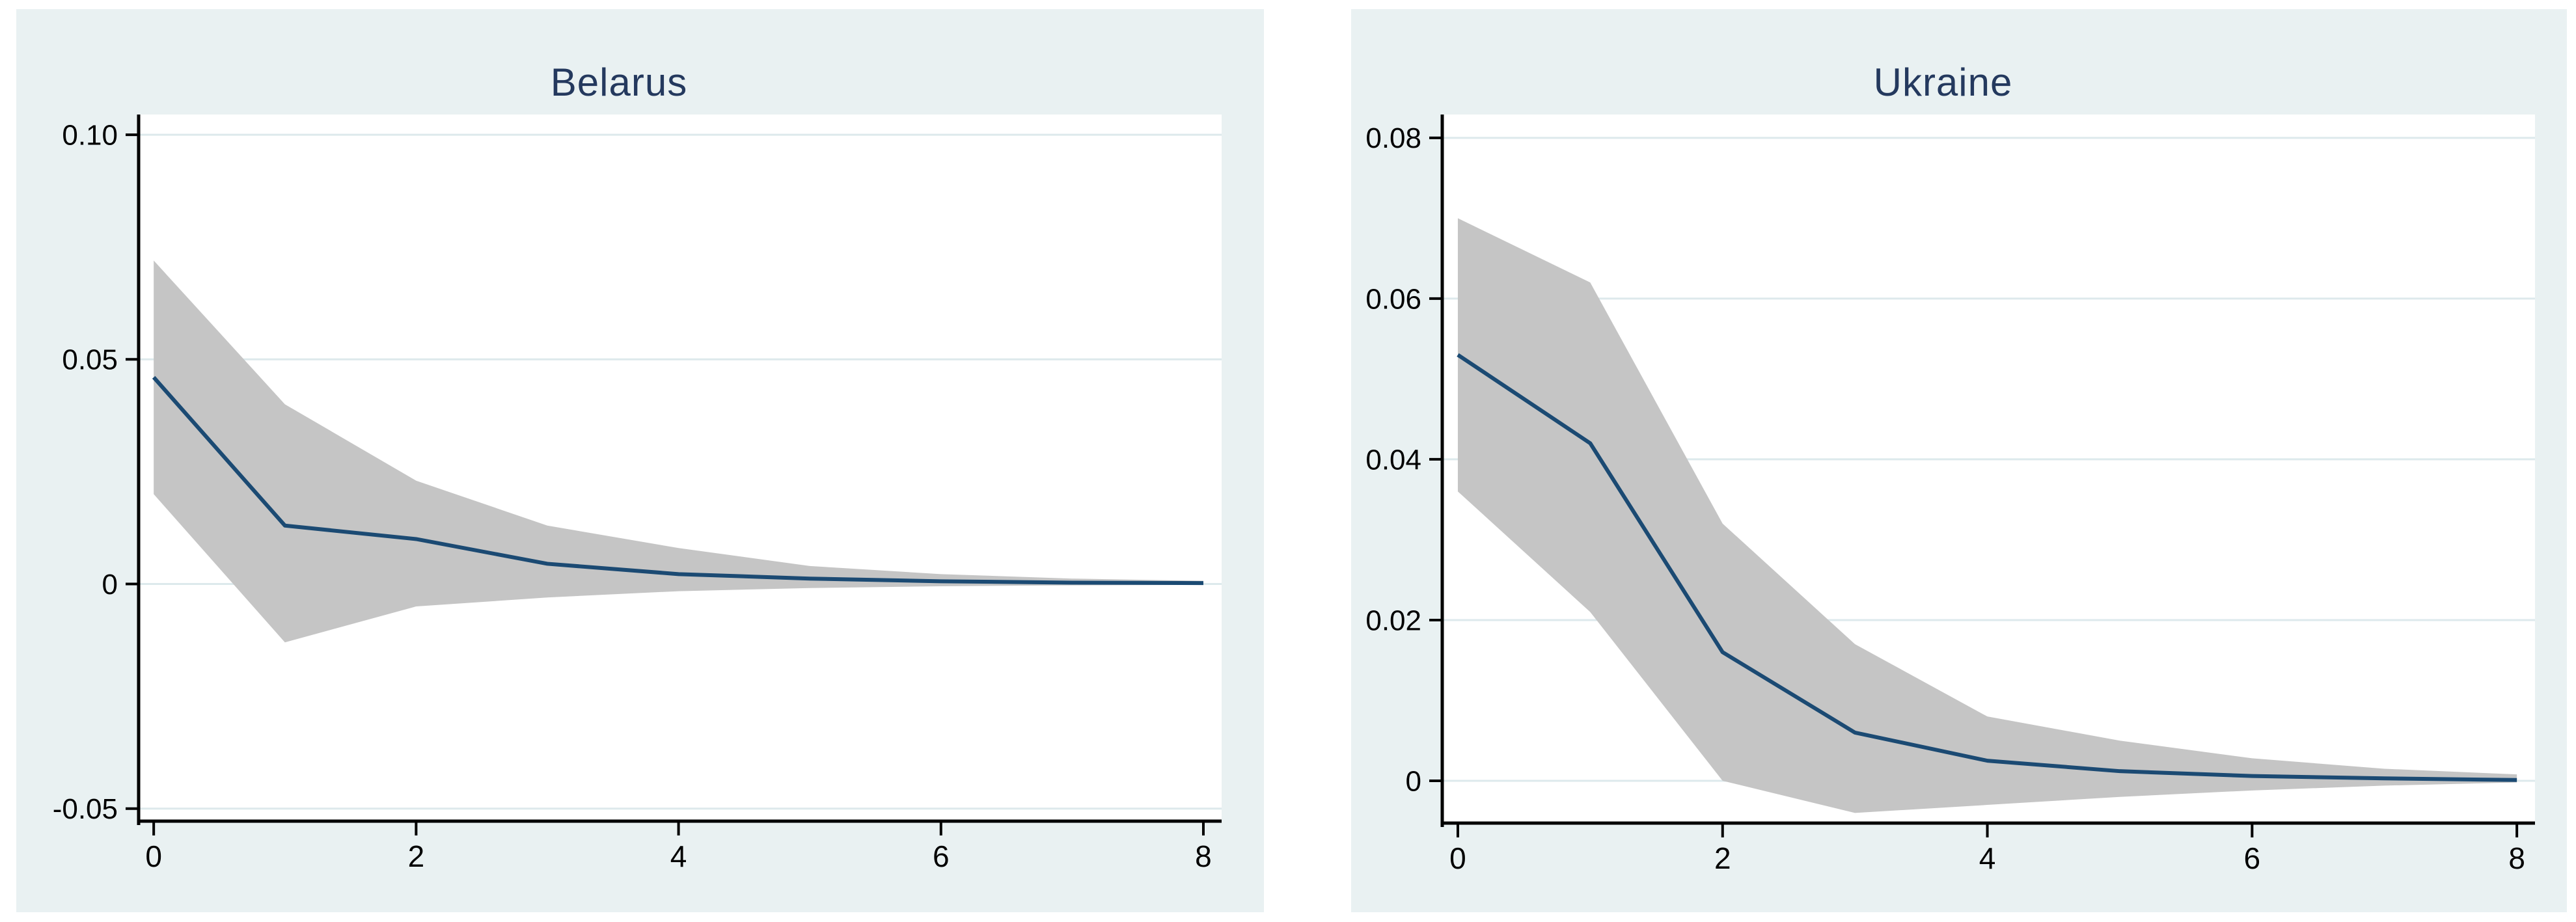 The height and width of the screenshot is (922, 2576). I want to click on y-tick-label: 0.05, so click(90, 360).